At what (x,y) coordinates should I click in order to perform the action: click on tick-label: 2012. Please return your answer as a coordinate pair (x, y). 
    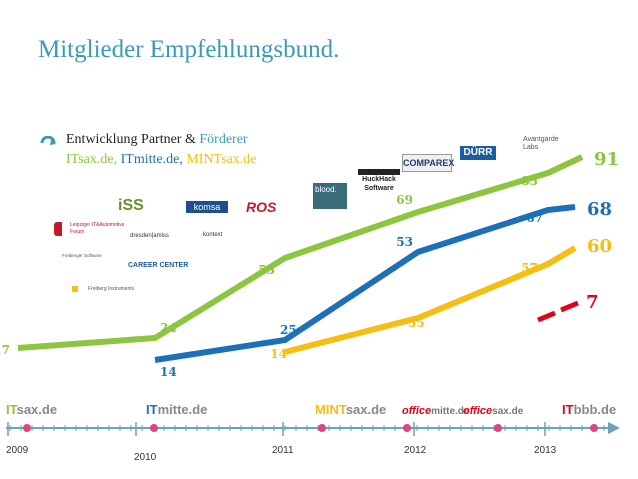
    Looking at the image, I should click on (415, 450).